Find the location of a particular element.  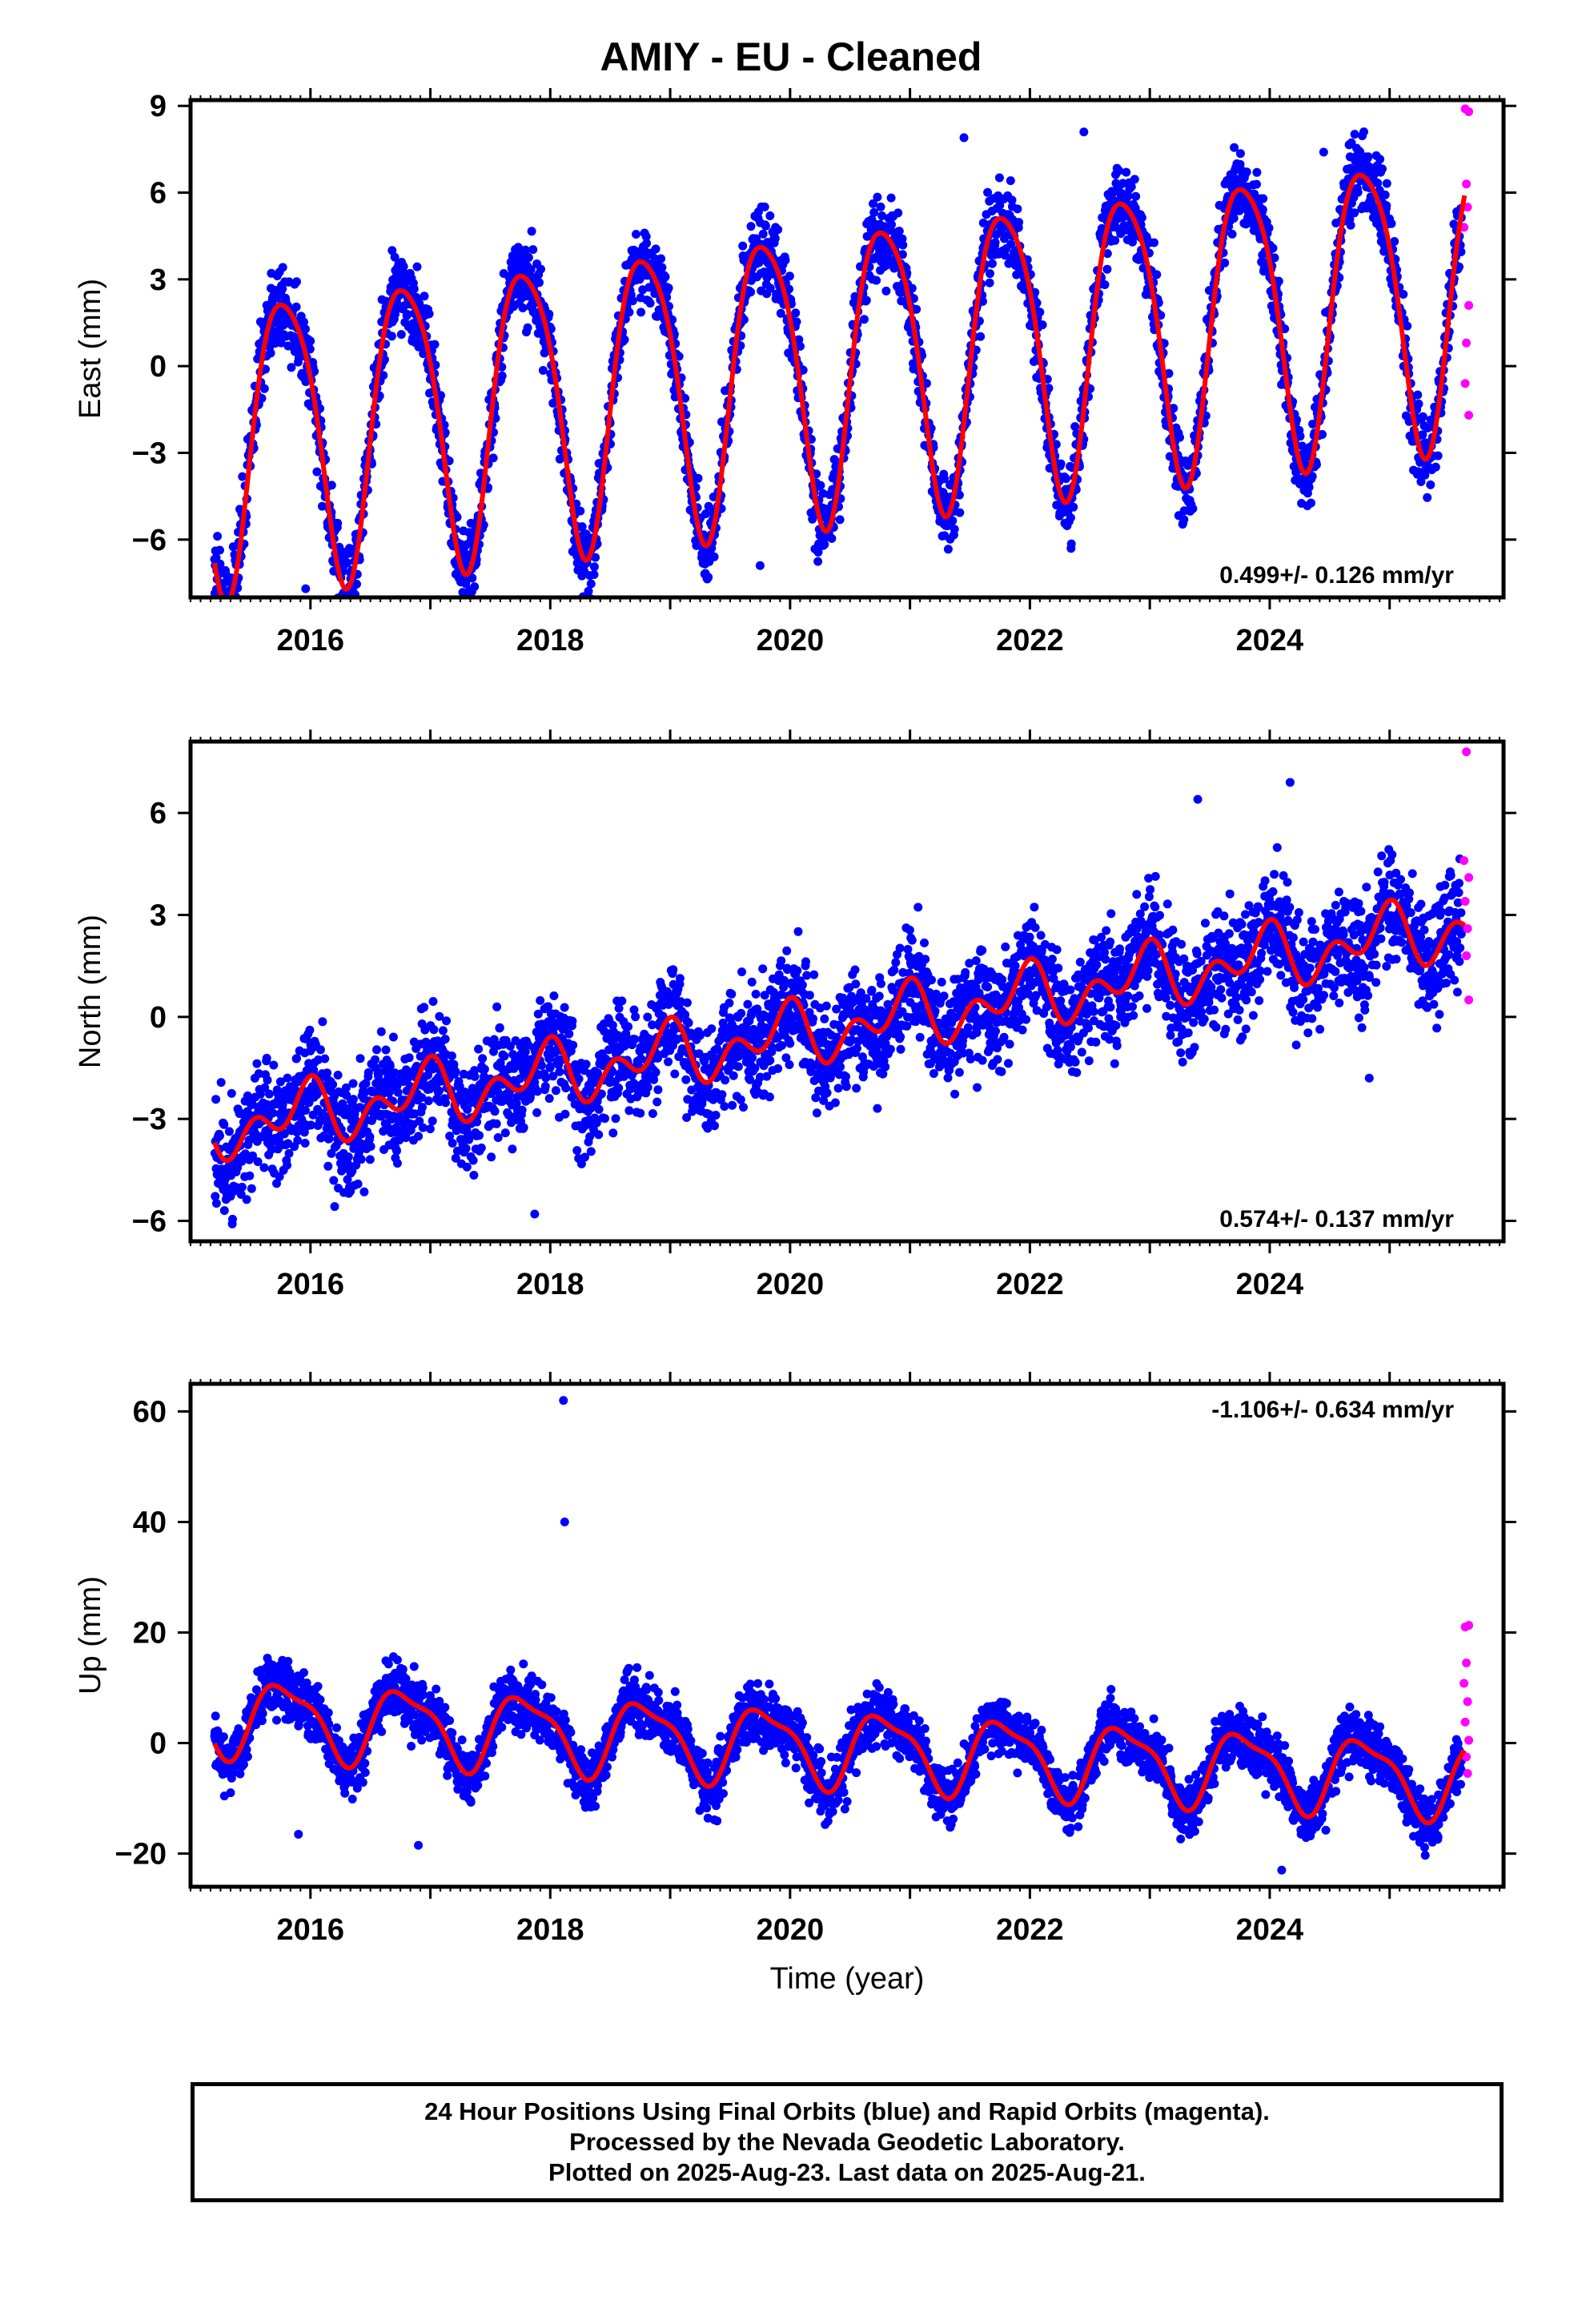

x-tick-label: 2024 is located at coordinates (1270, 640).